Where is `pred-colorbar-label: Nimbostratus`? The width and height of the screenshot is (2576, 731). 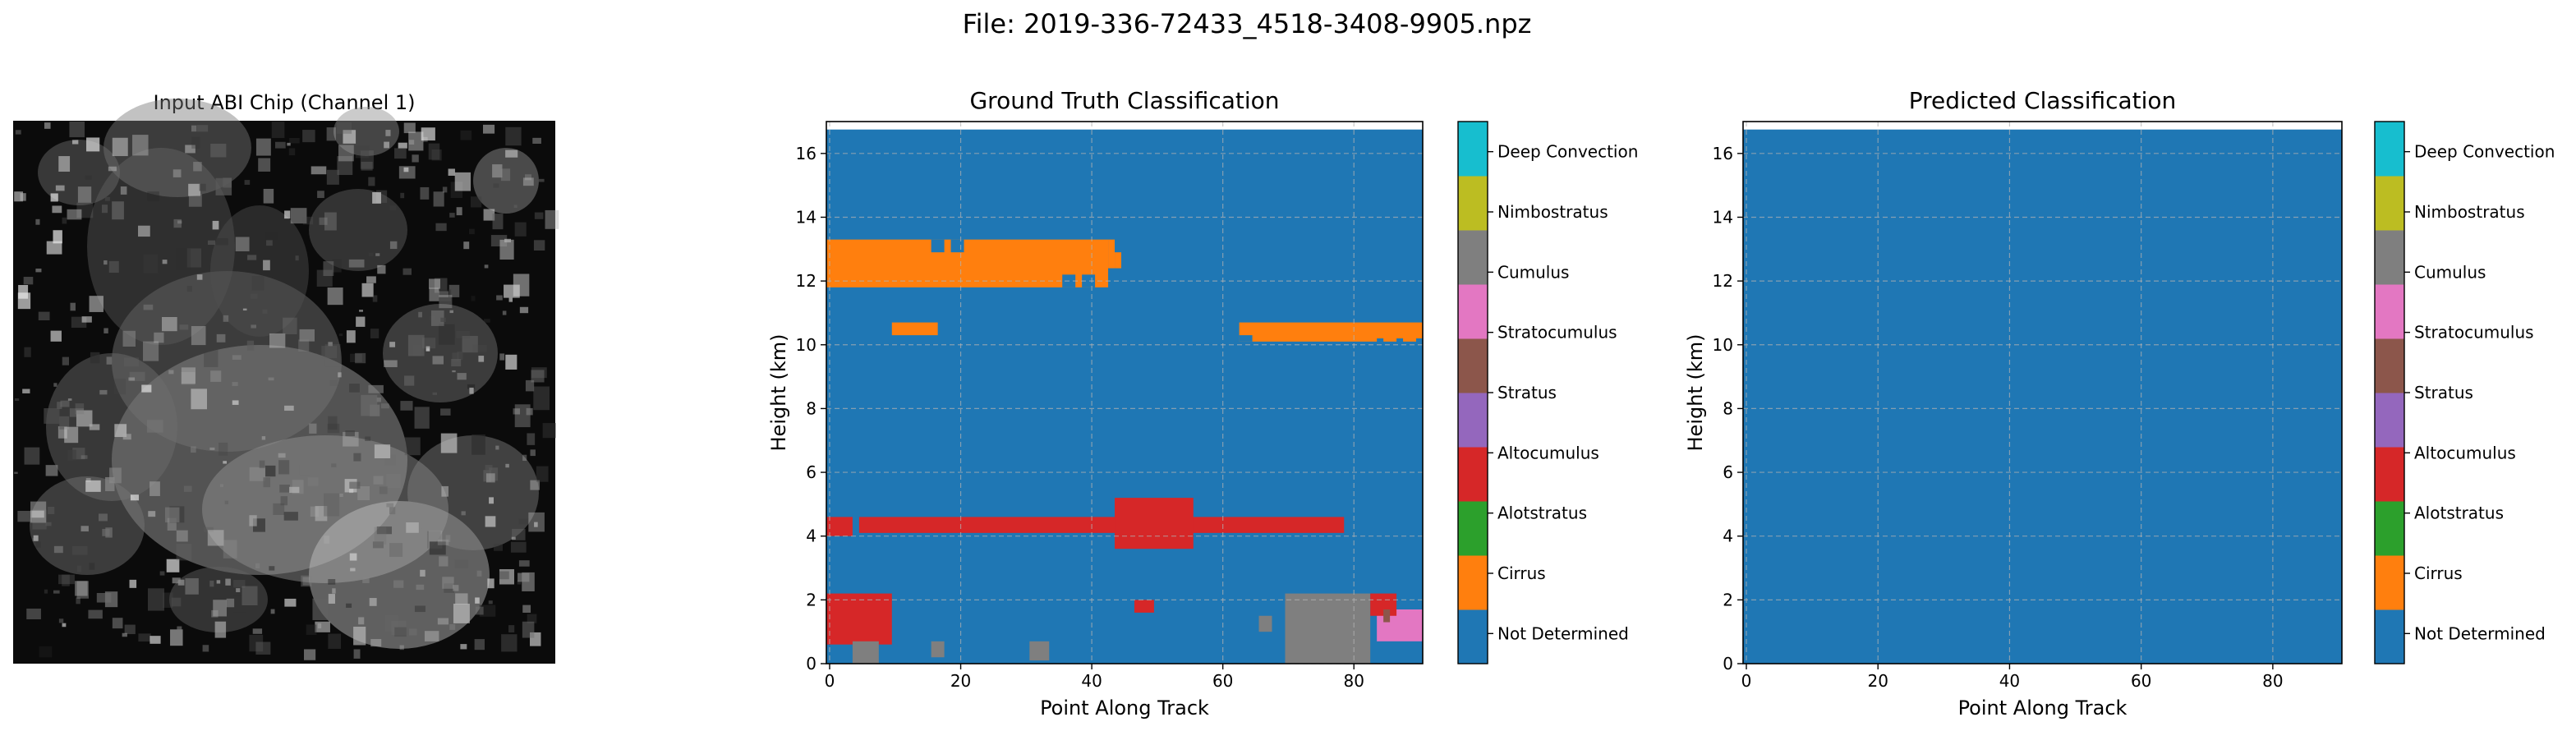 pred-colorbar-label: Nimbostratus is located at coordinates (2469, 212).